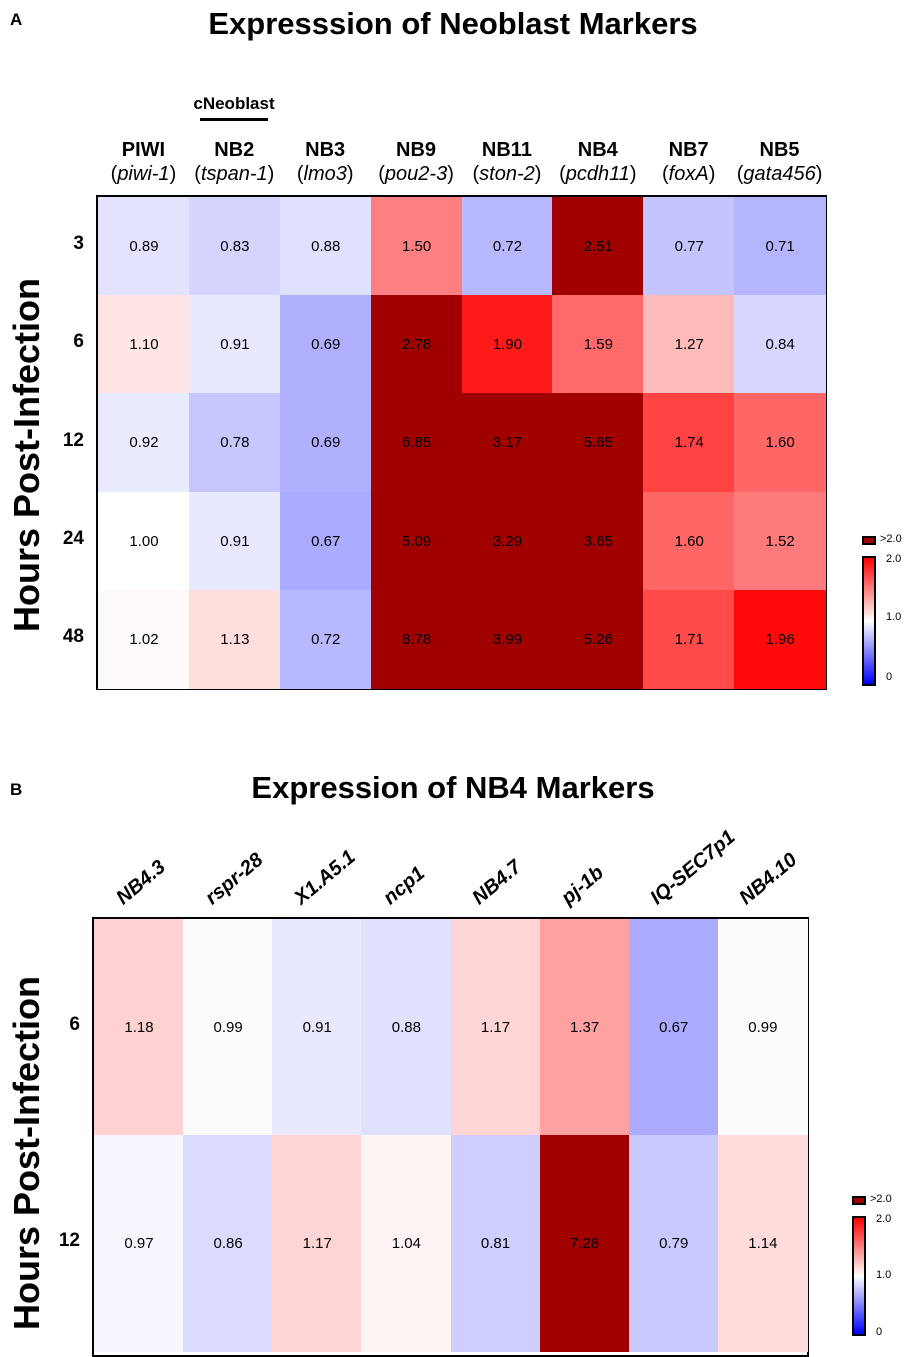 Image resolution: width=906 pixels, height=1357 pixels. Describe the element at coordinates (597, 150) in the screenshot. I see `column-name: NB4` at that location.